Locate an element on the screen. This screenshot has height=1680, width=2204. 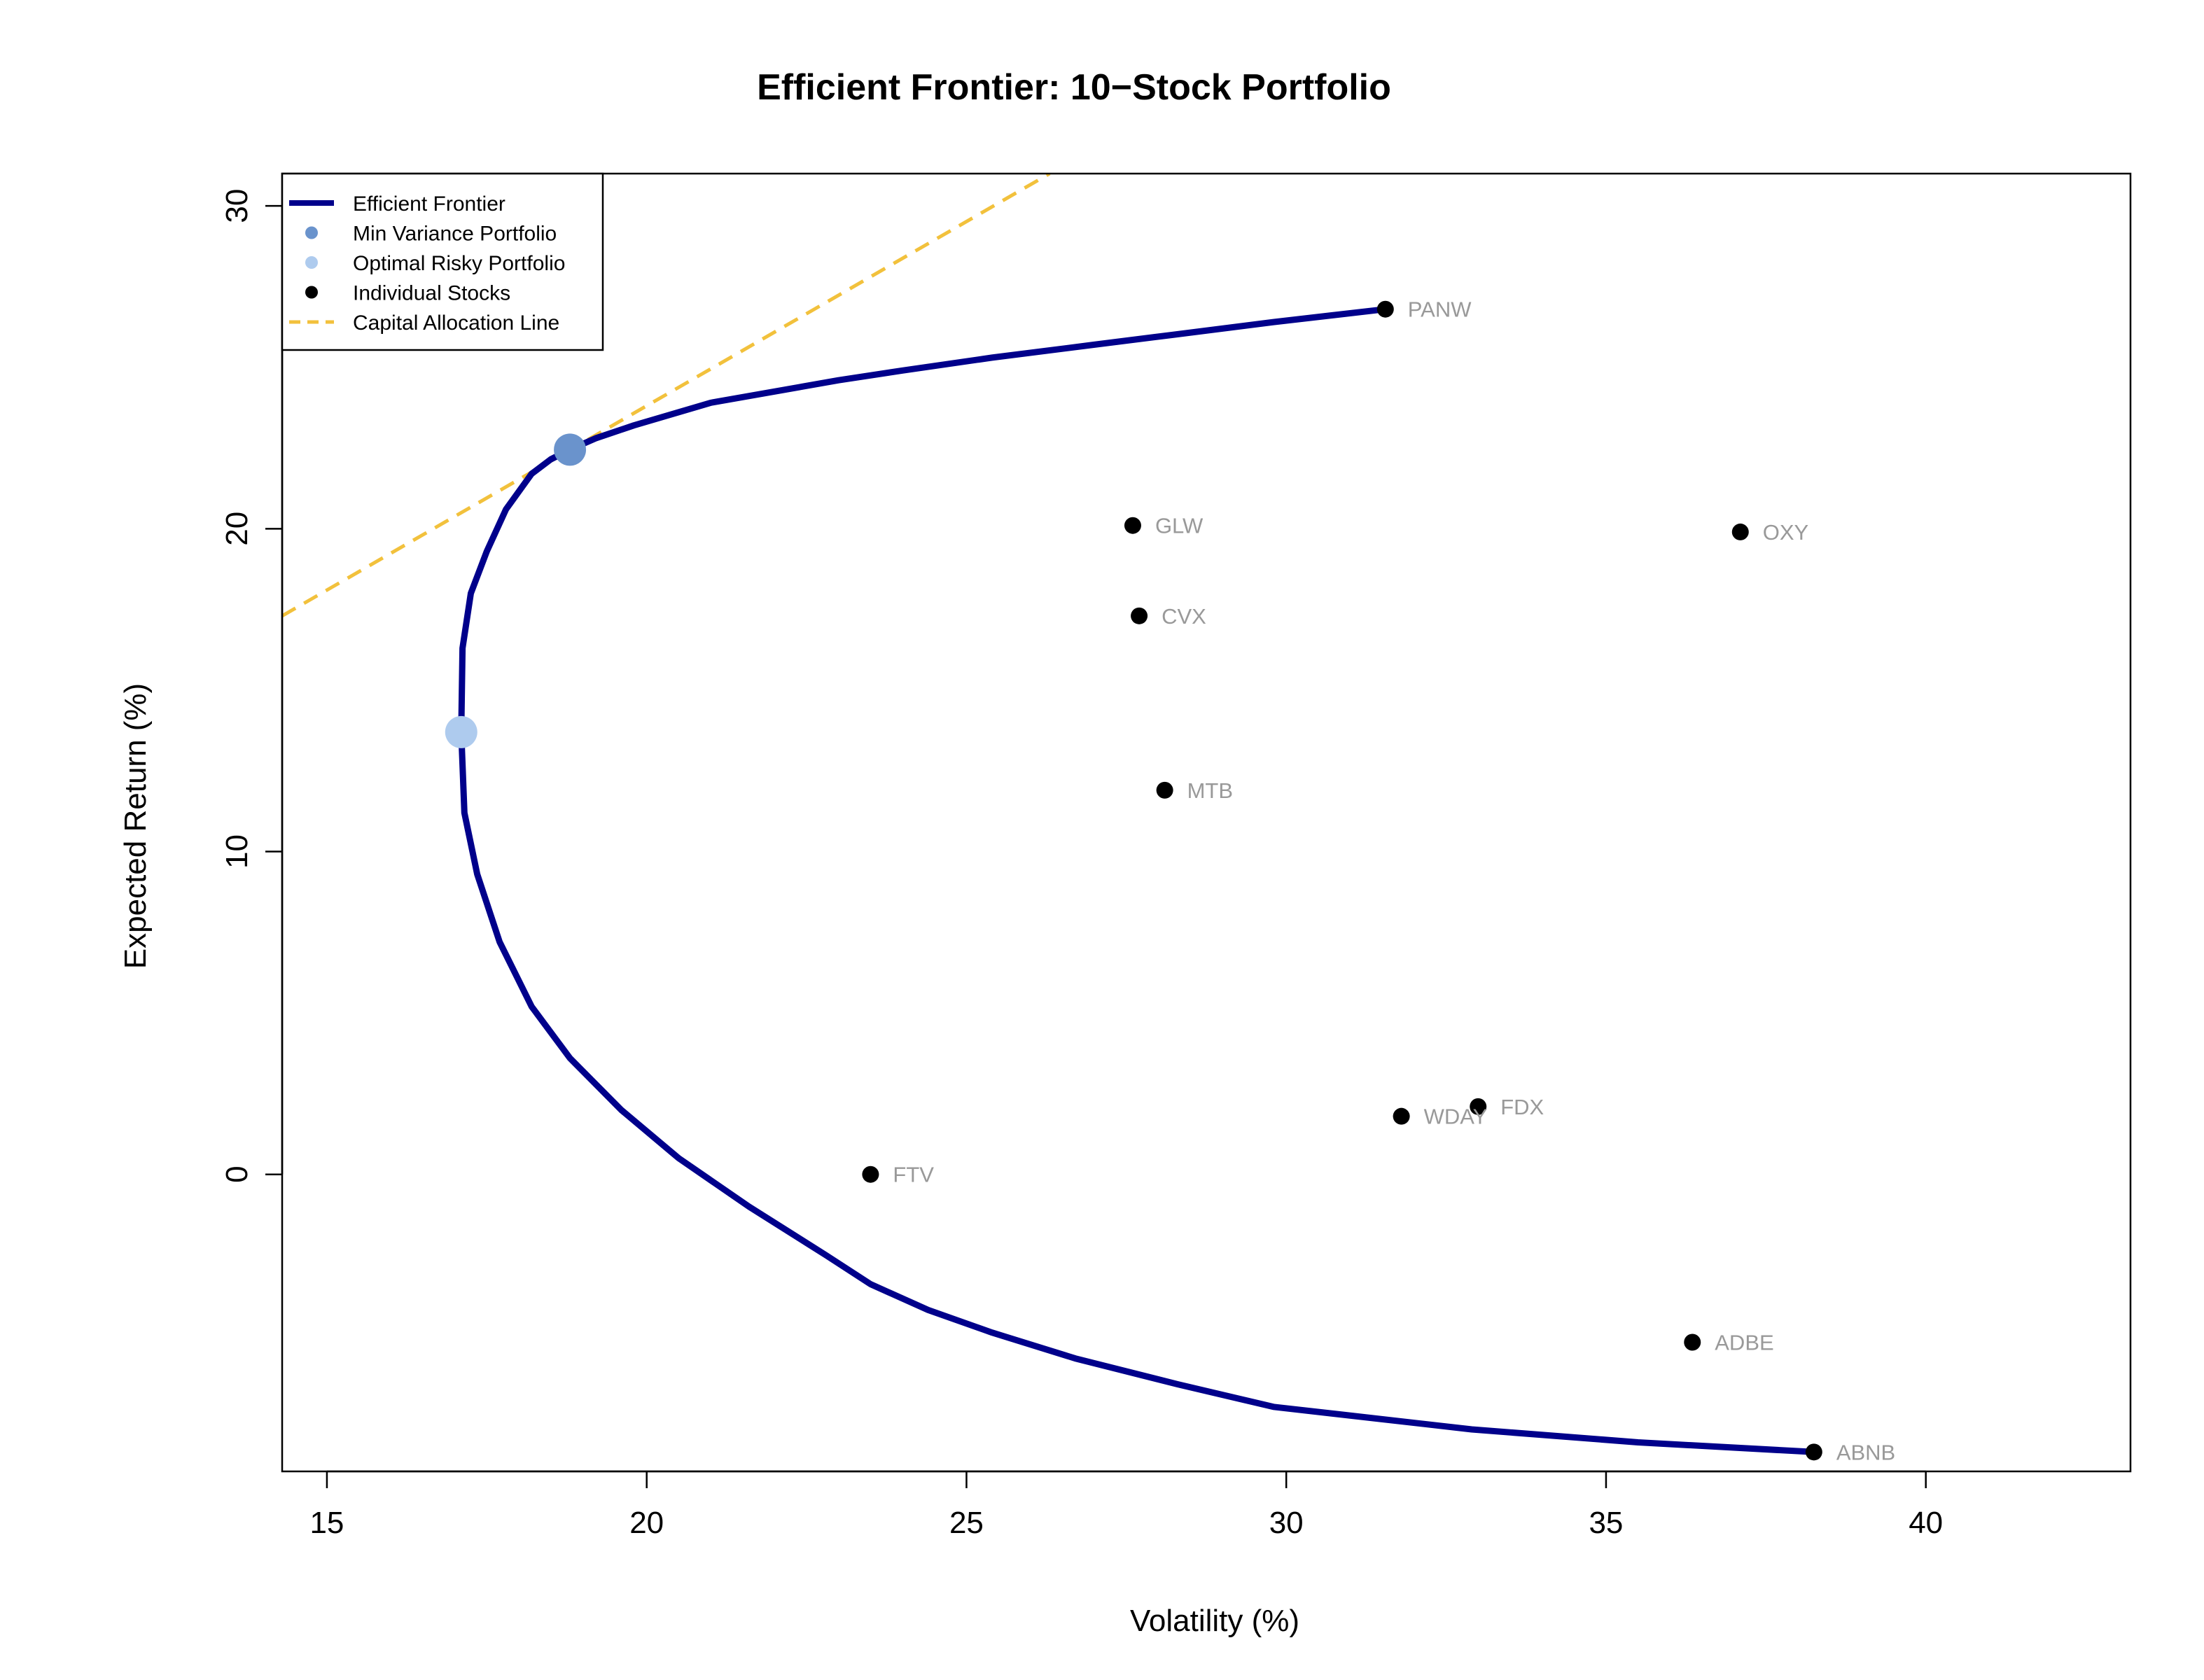
legend-label-min-variance-portfolio: Min Variance Portfolio is located at coordinates (455, 234).